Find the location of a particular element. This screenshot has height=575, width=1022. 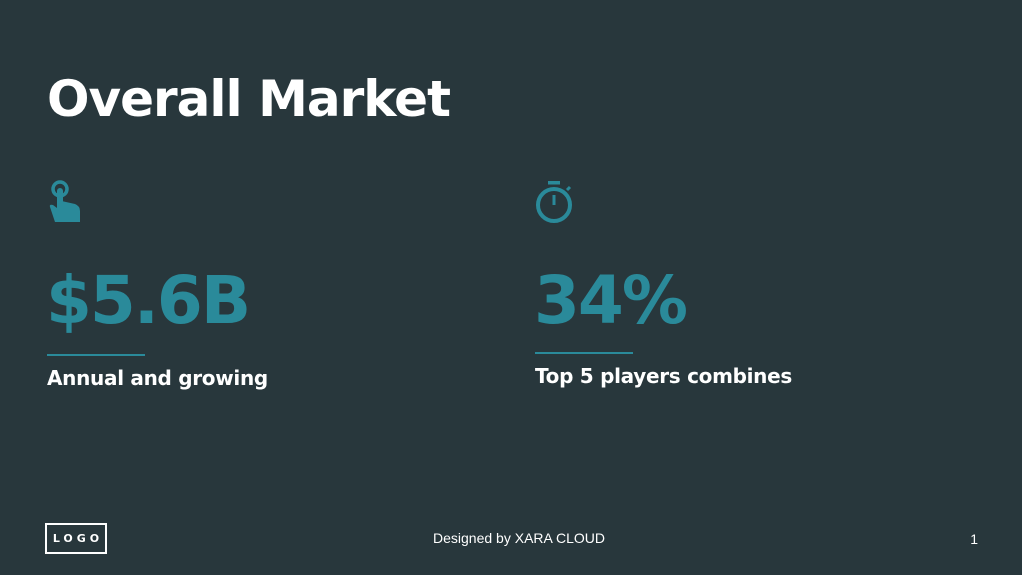

slide-title: Overall Market is located at coordinates (249, 99).